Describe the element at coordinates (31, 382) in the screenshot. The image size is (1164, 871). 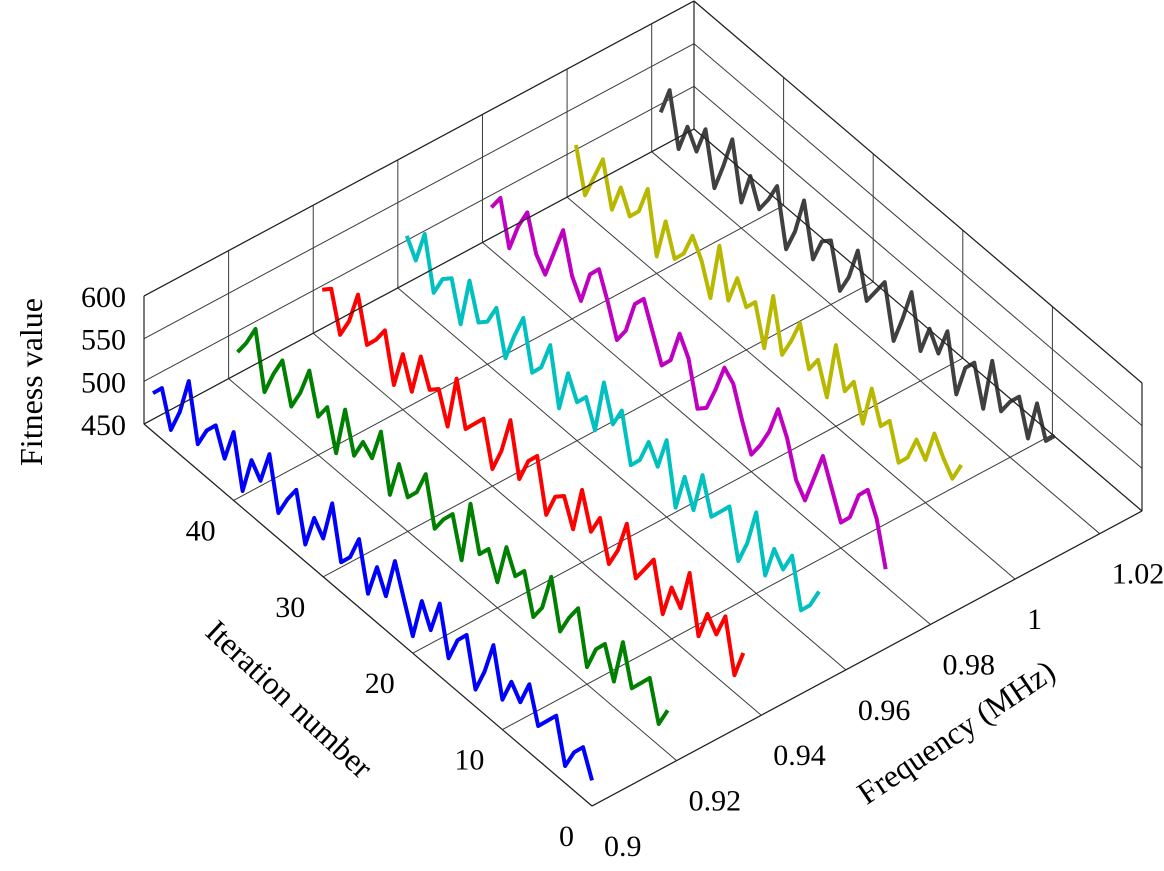
I see `z-axis-label: Fitness value` at that location.